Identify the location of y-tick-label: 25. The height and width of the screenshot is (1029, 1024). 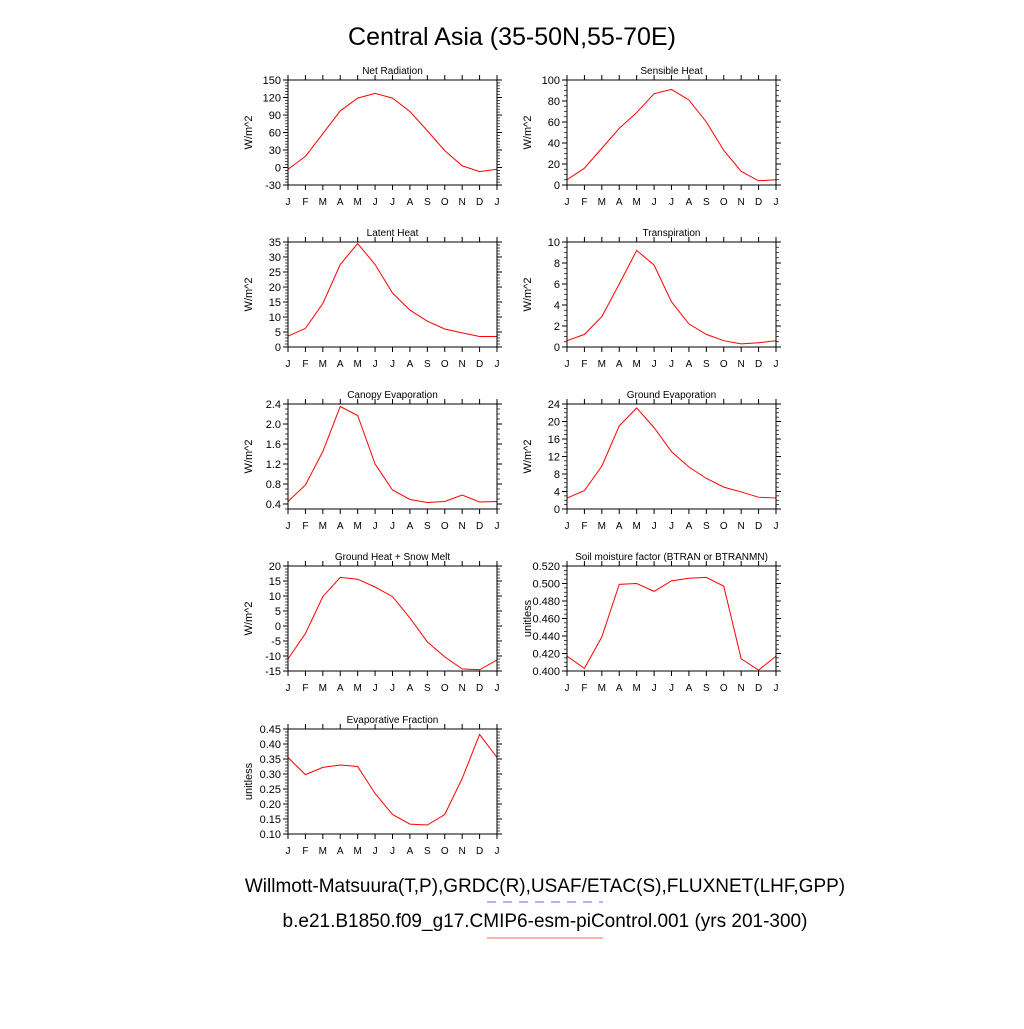
(275, 273).